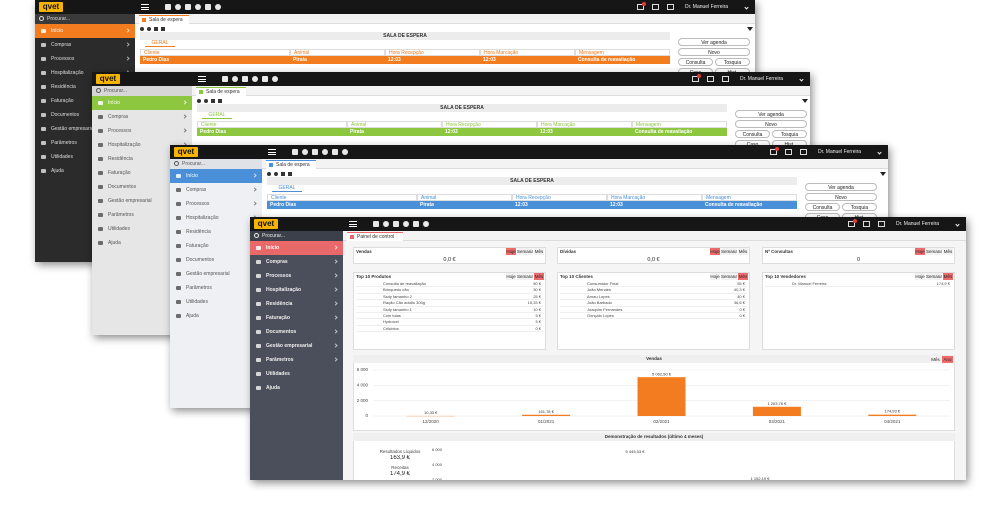 The height and width of the screenshot is (509, 1000). I want to click on action-button: Tosquia, so click(732, 62).